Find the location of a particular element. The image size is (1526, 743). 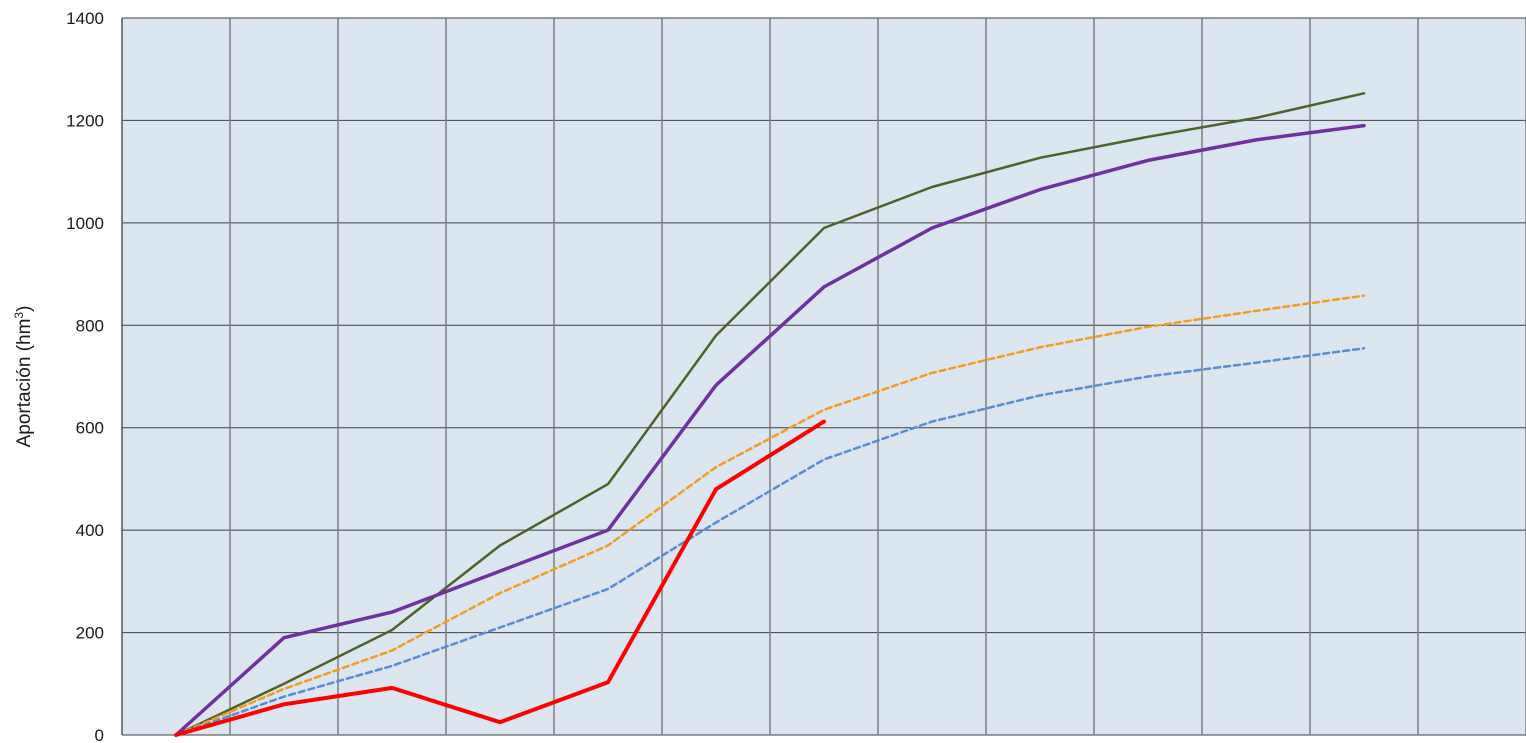

y-axis-title: Aportación (hm3) is located at coordinates (23, 377).